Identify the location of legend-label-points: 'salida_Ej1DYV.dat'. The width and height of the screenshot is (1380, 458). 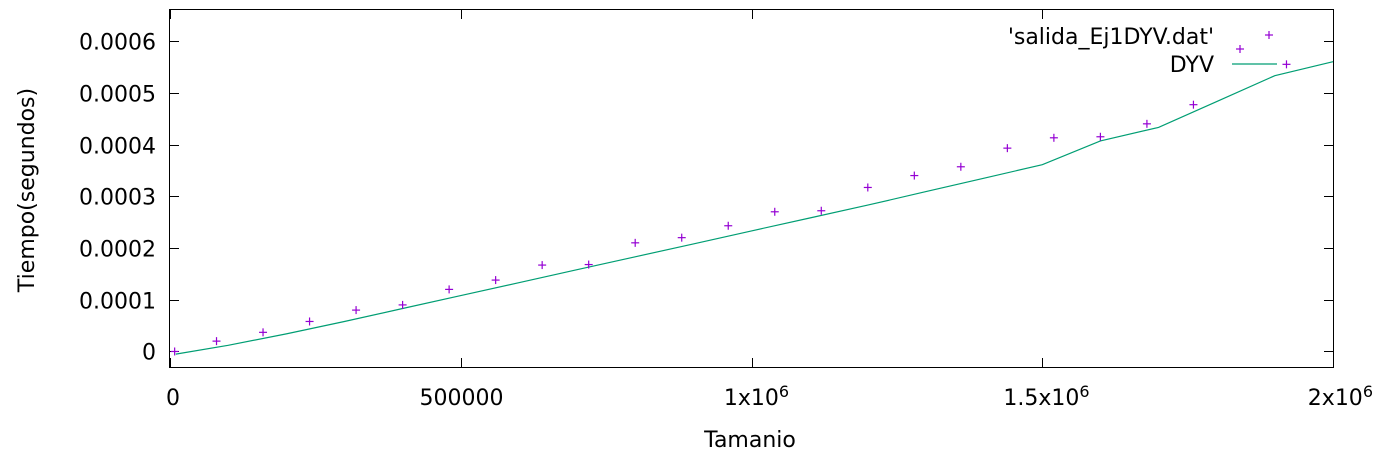
(1111, 37).